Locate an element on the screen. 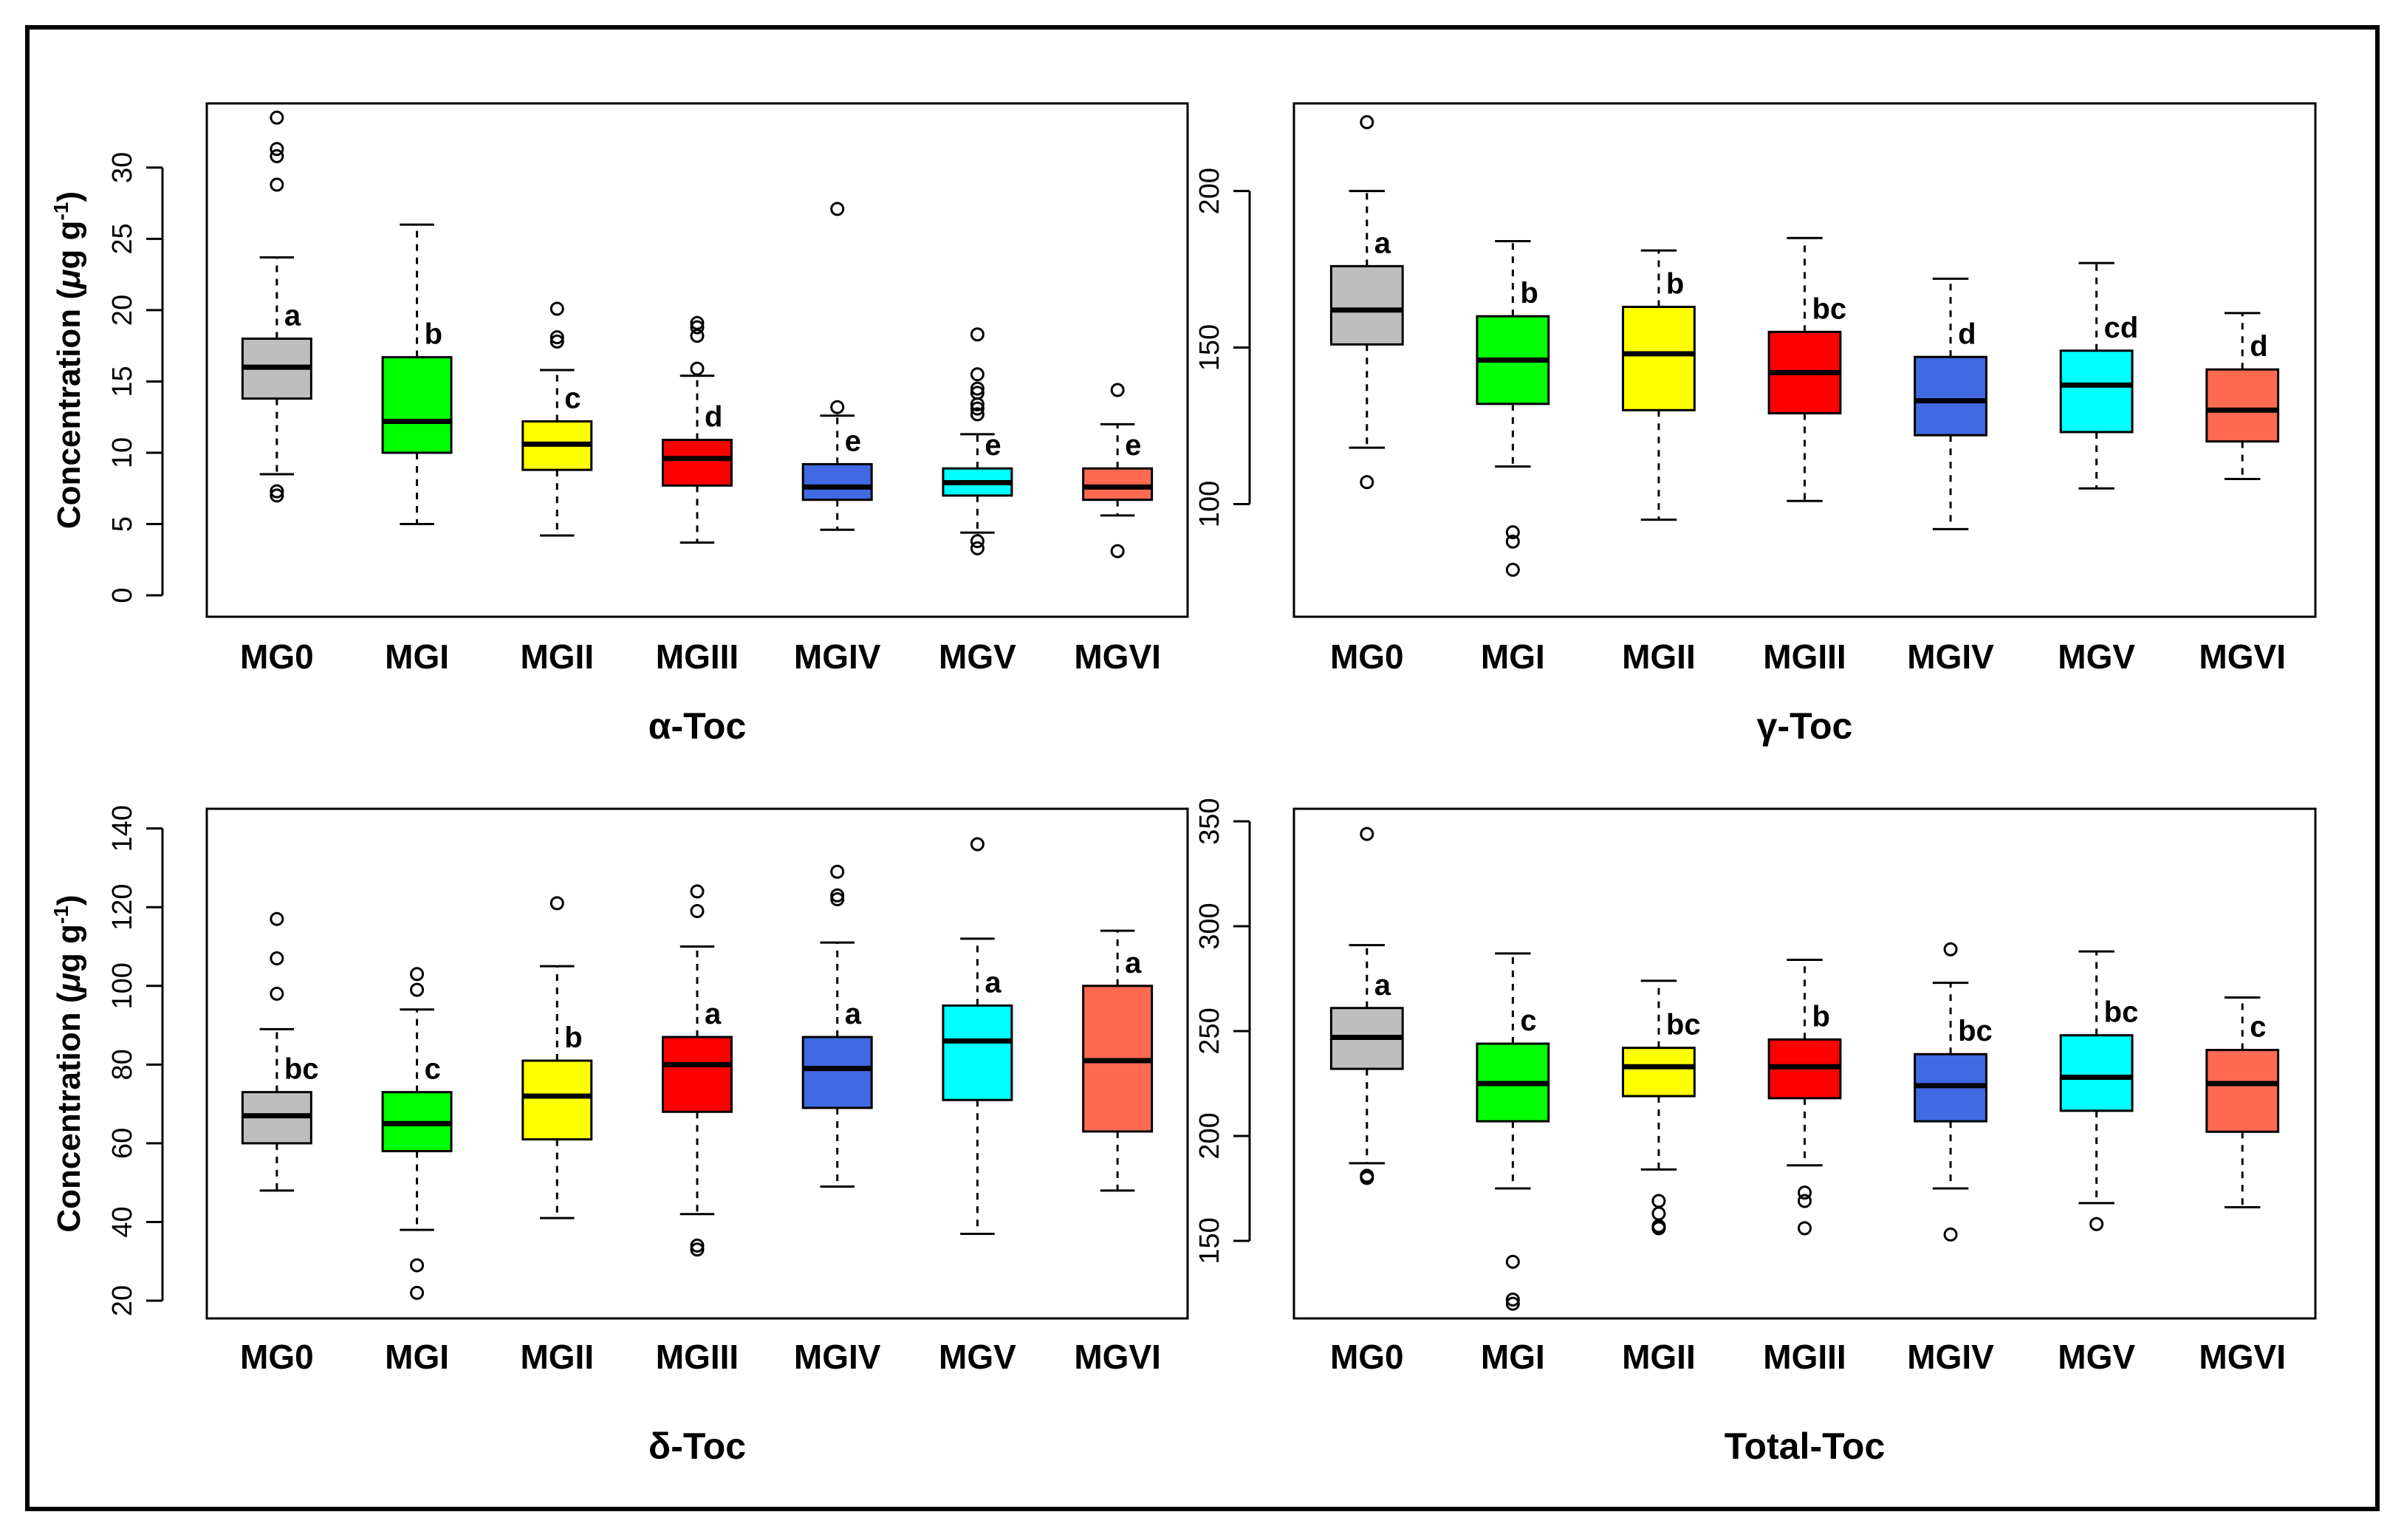 Image resolution: width=2404 pixels, height=1540 pixels. y-tick-label: 120 is located at coordinates (122, 907).